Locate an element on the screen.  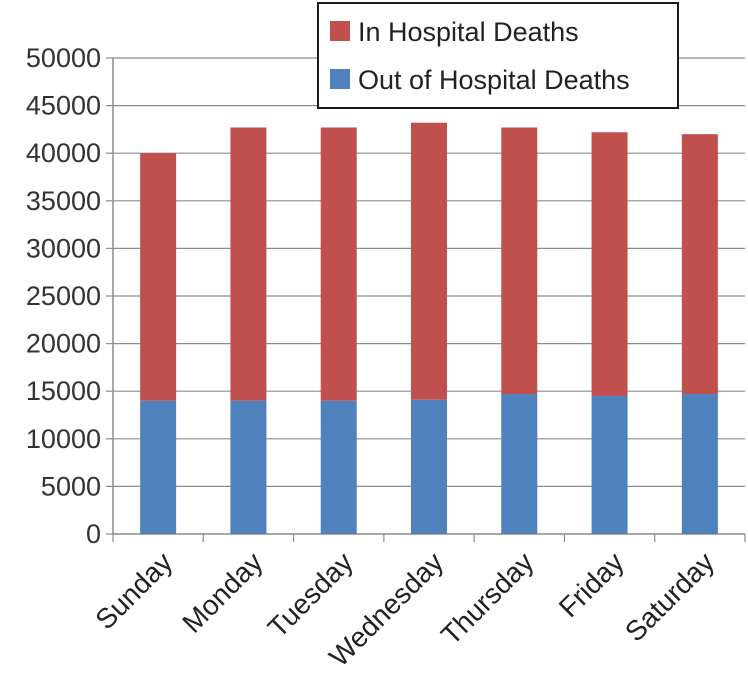
y-tick-label: 40000 is located at coordinates (63, 153).